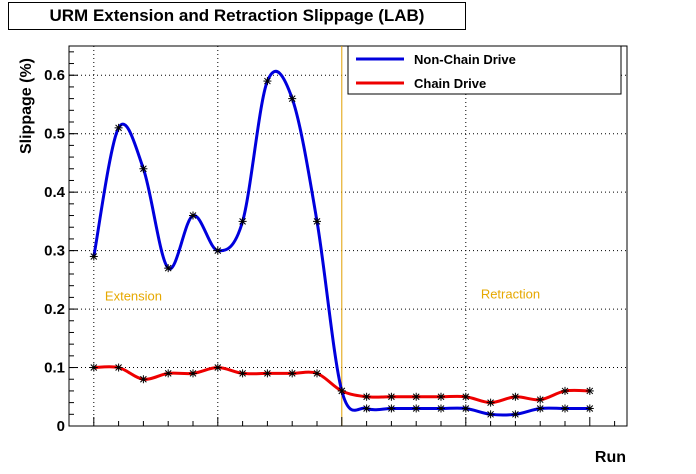 The image size is (696, 474). I want to click on y-axis-title: Slippage (%), so click(26, 106).